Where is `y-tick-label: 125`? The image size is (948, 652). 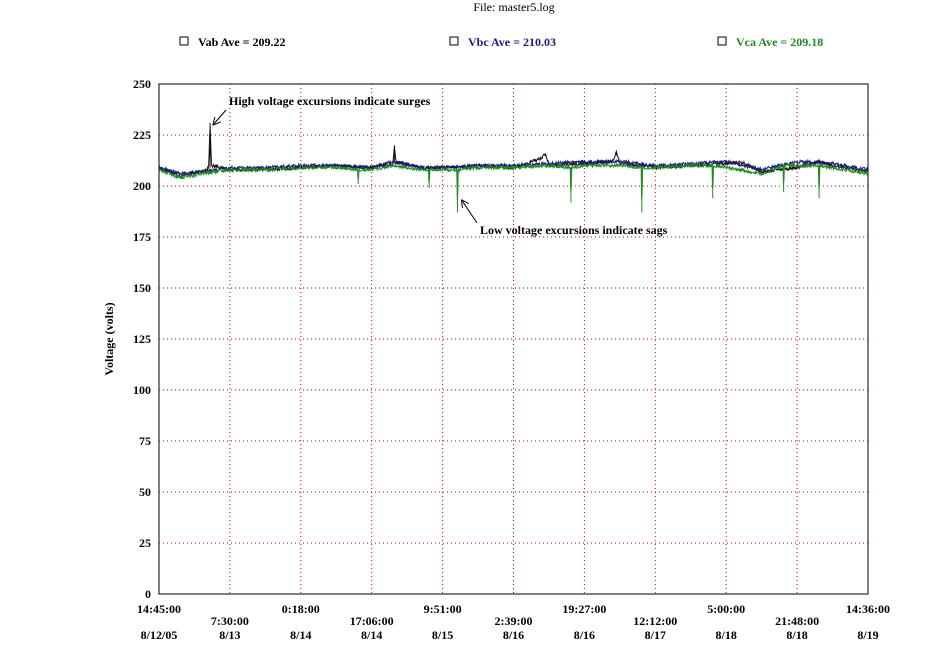
y-tick-label: 125 is located at coordinates (142, 339).